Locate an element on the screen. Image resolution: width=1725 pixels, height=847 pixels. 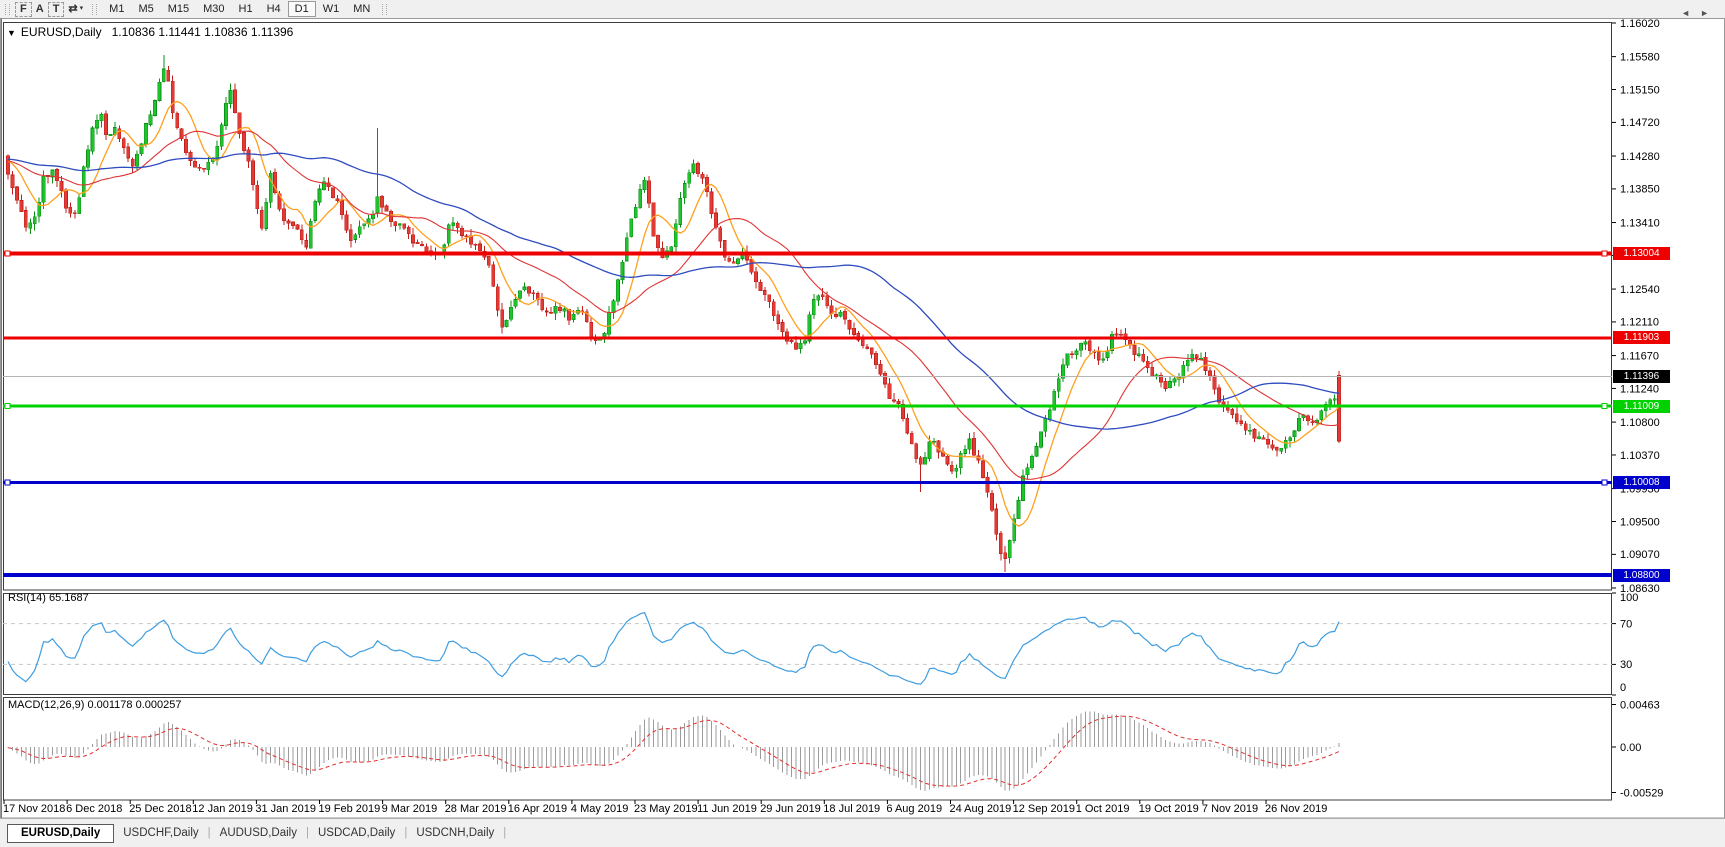
macd-histogram is located at coordinates (673, 751).